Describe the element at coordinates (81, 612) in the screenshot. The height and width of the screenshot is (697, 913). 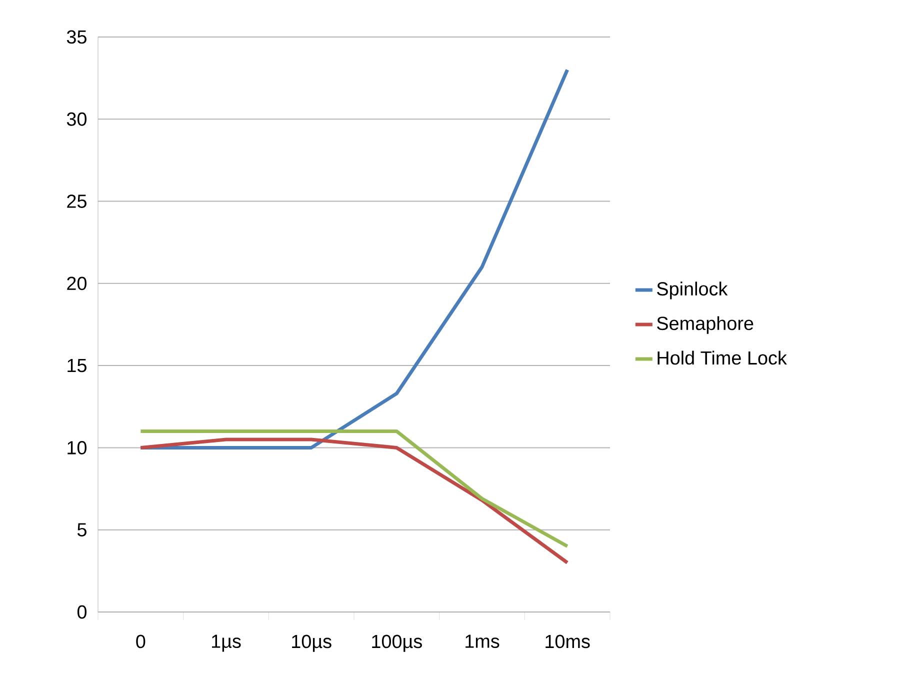
I see `y-tick-label: 0` at that location.